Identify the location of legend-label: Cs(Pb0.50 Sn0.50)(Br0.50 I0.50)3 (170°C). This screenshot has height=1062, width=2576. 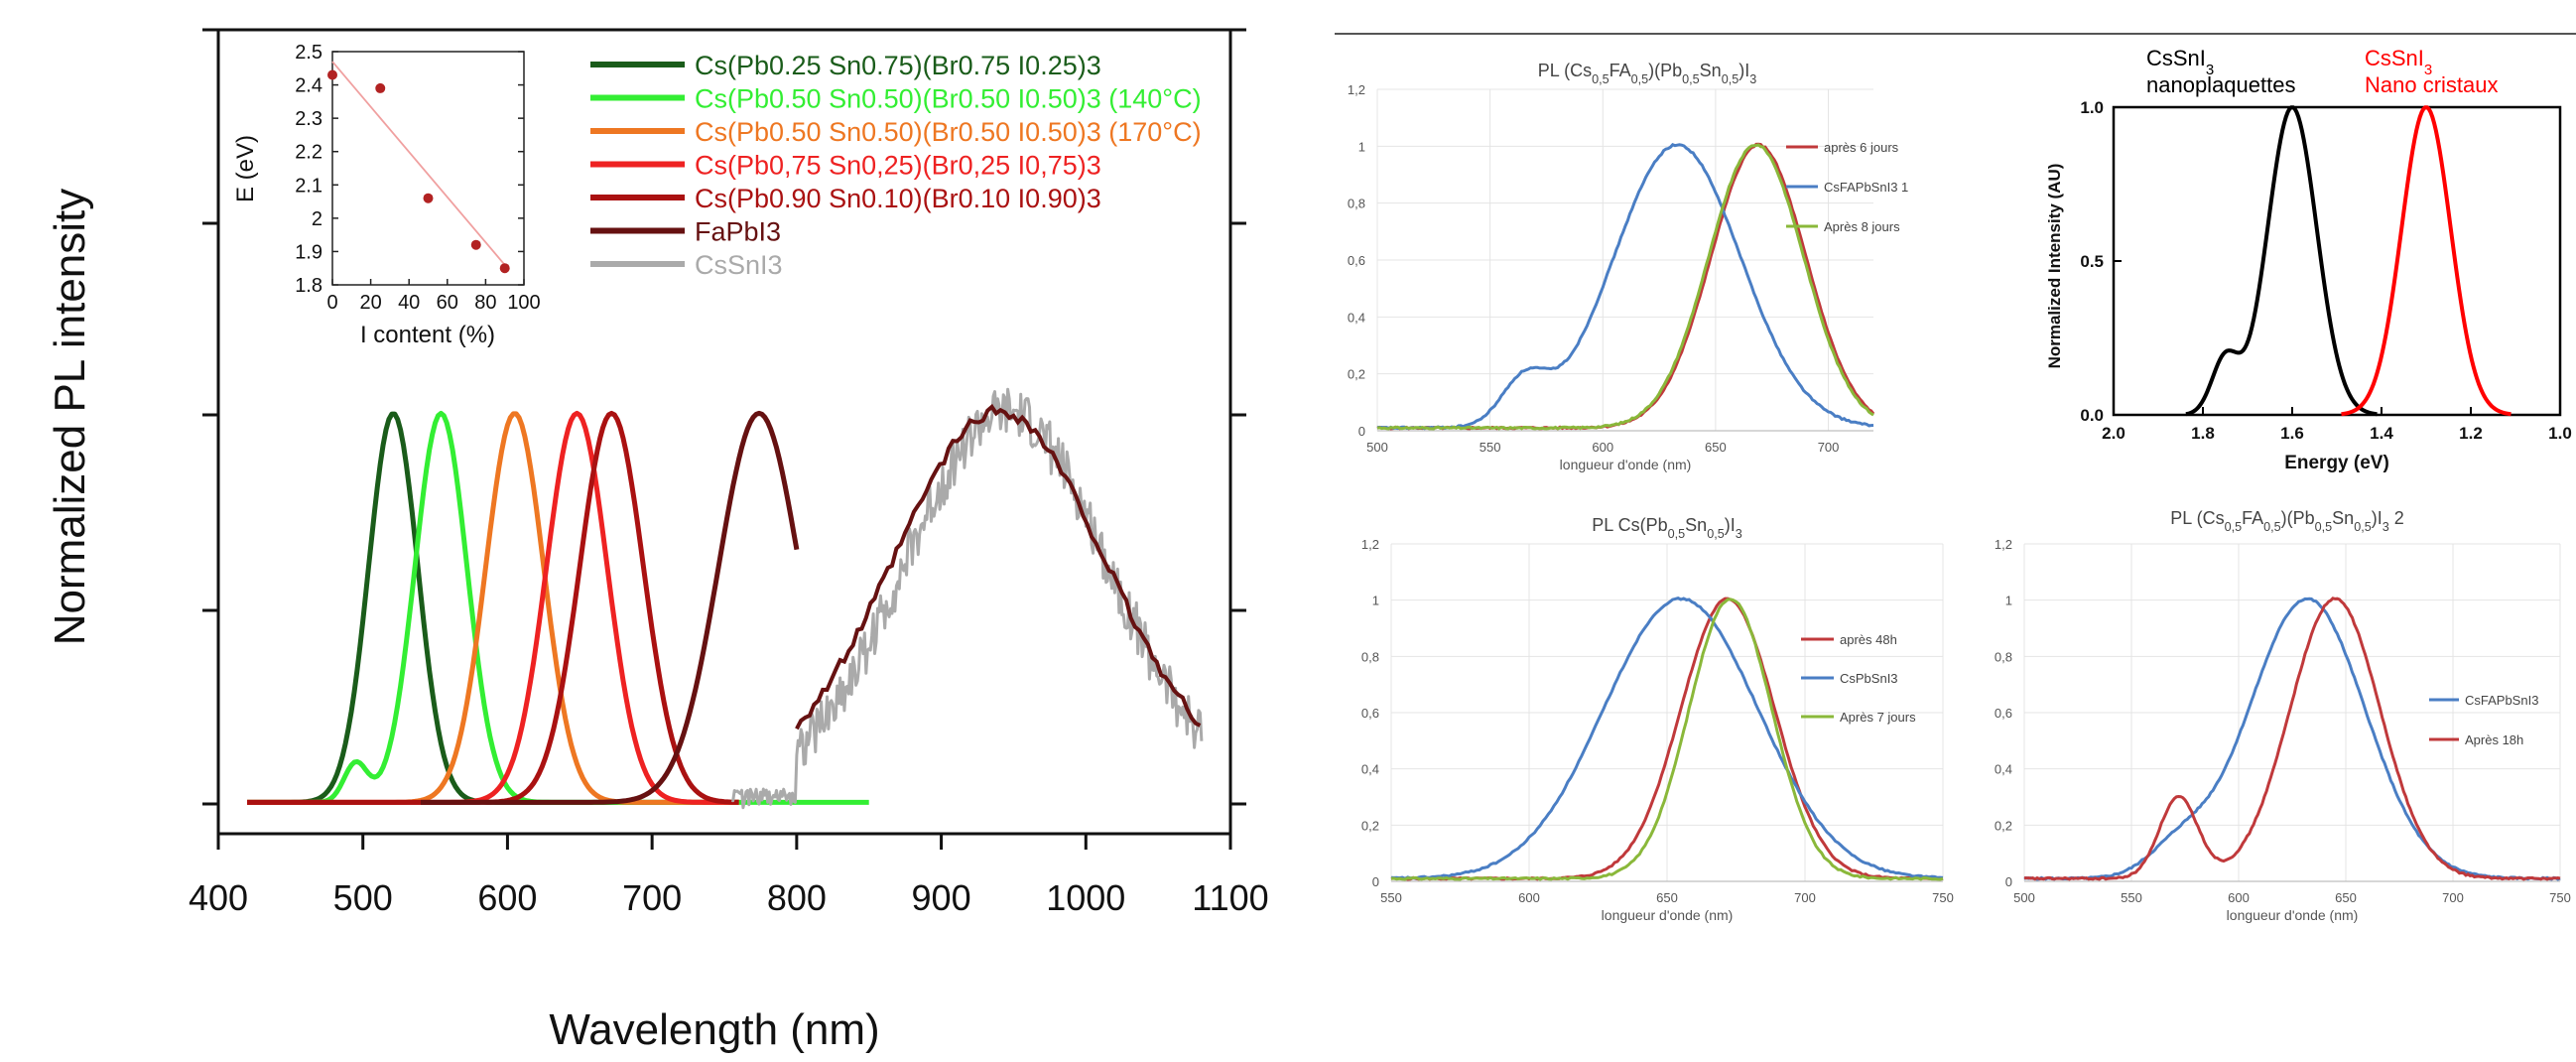
(949, 132).